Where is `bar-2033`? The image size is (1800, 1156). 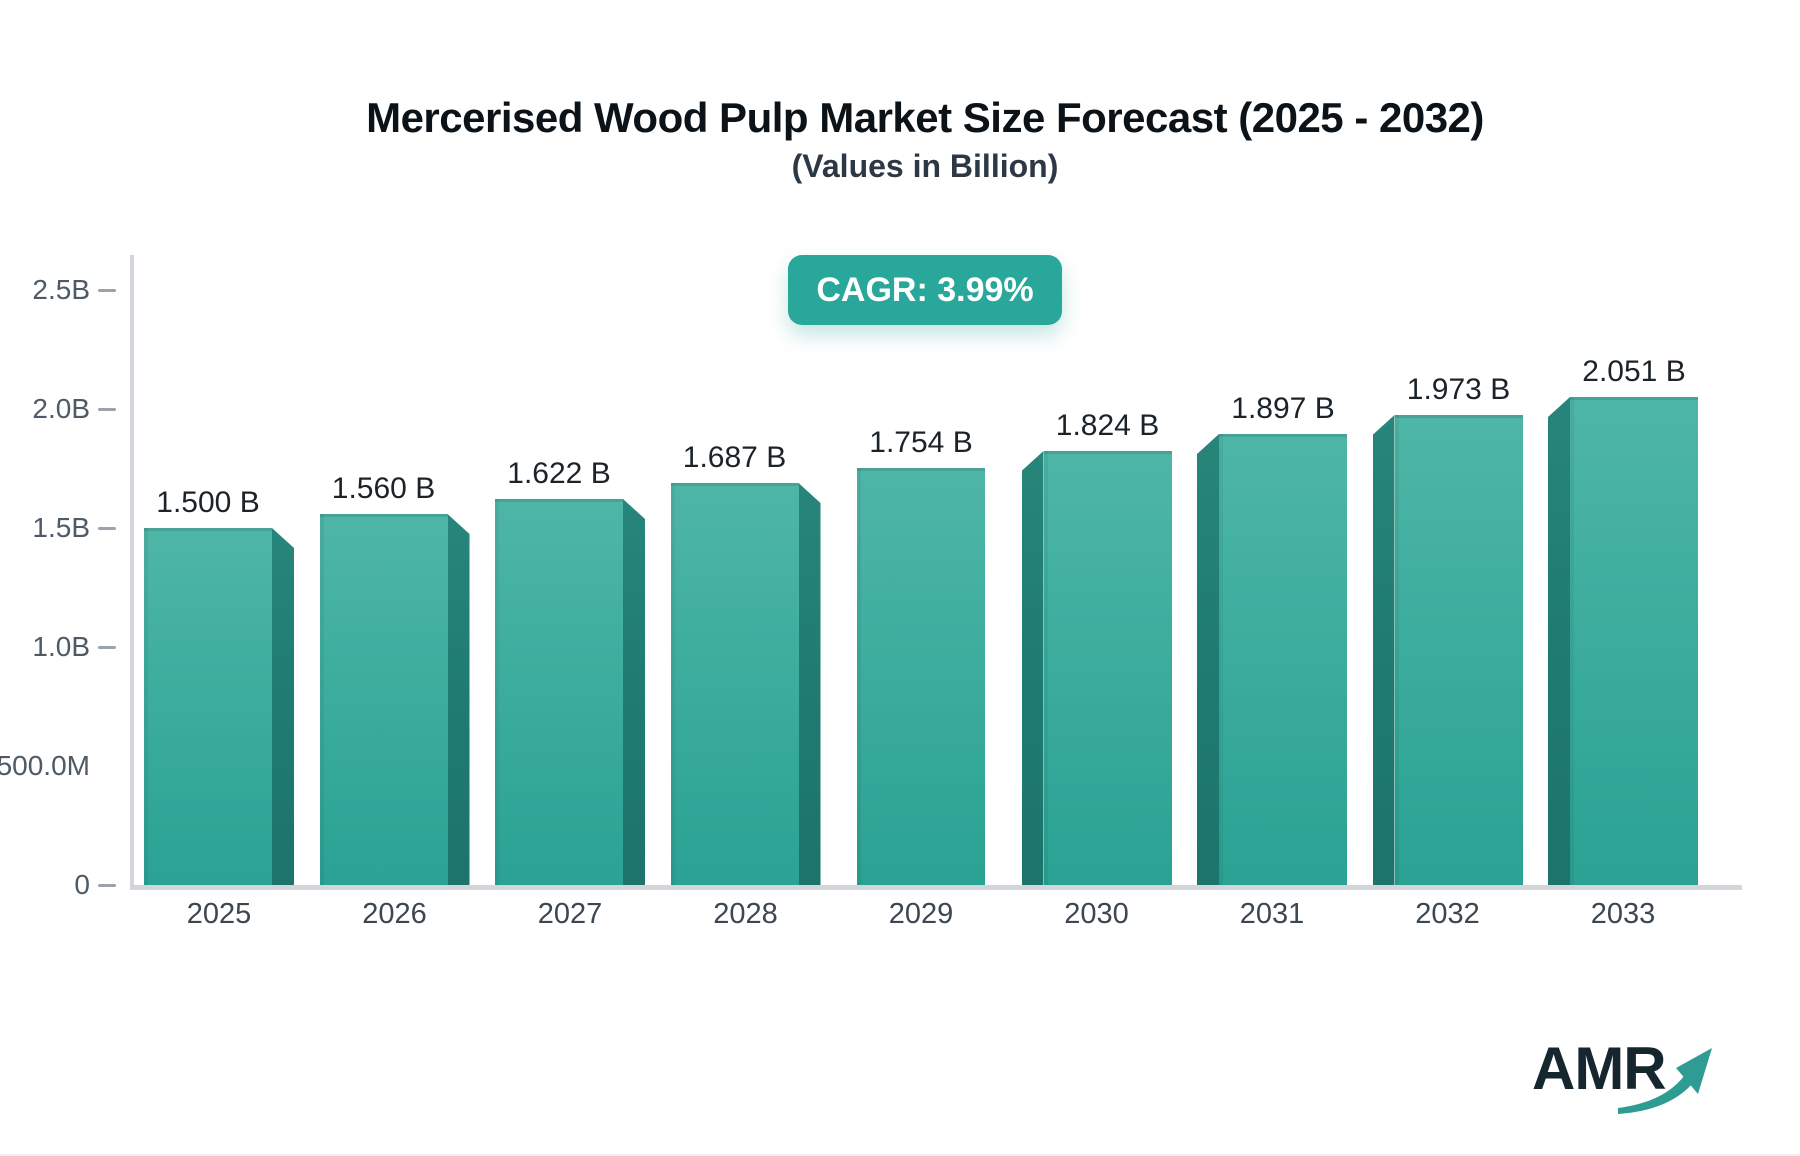
bar-2033 is located at coordinates (1634, 641).